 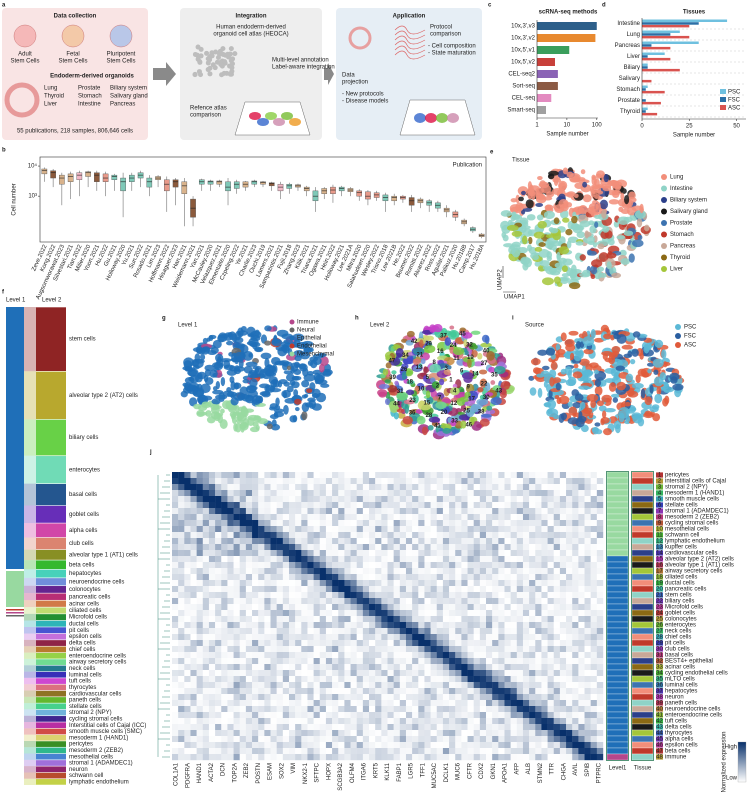 I want to click on category-label: 10x,3',v2, so click(x=523, y=39).